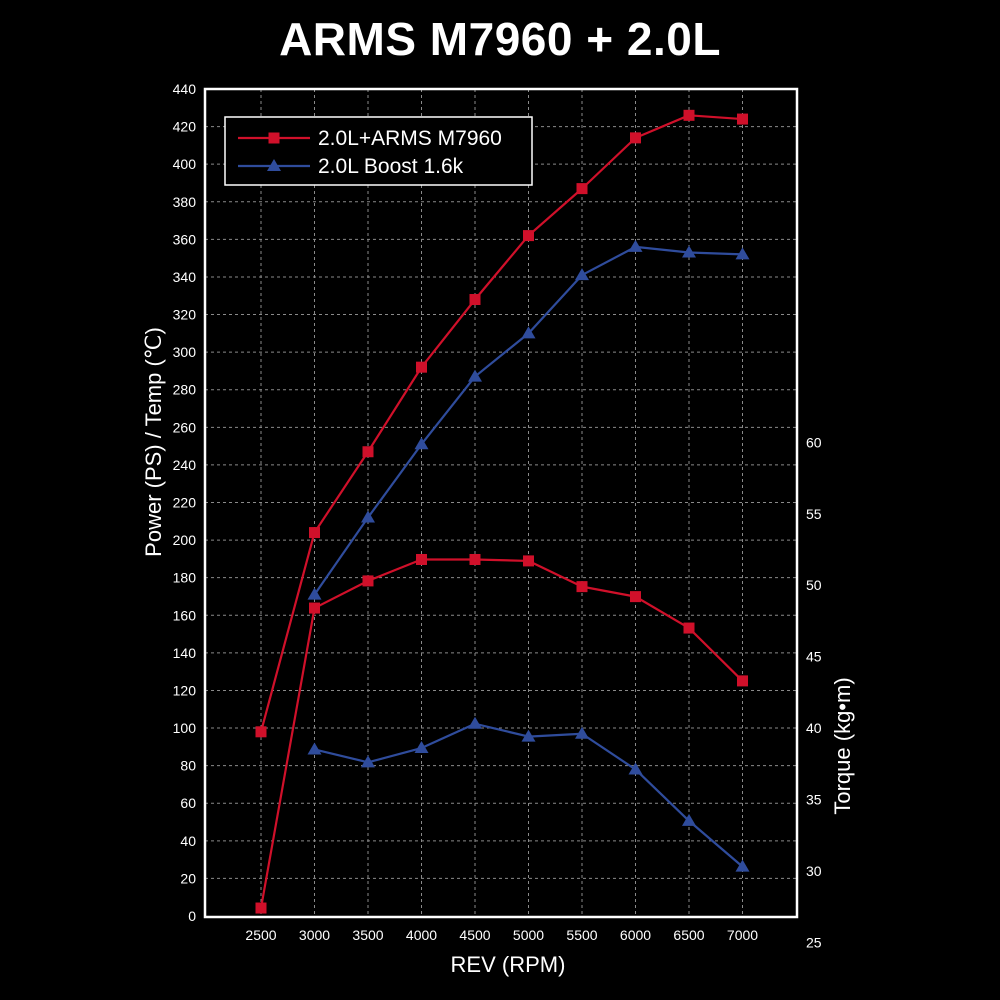  I want to click on legend: 2.0L+ARMS M7960 2.0L Boost 1.6k, so click(378, 151).